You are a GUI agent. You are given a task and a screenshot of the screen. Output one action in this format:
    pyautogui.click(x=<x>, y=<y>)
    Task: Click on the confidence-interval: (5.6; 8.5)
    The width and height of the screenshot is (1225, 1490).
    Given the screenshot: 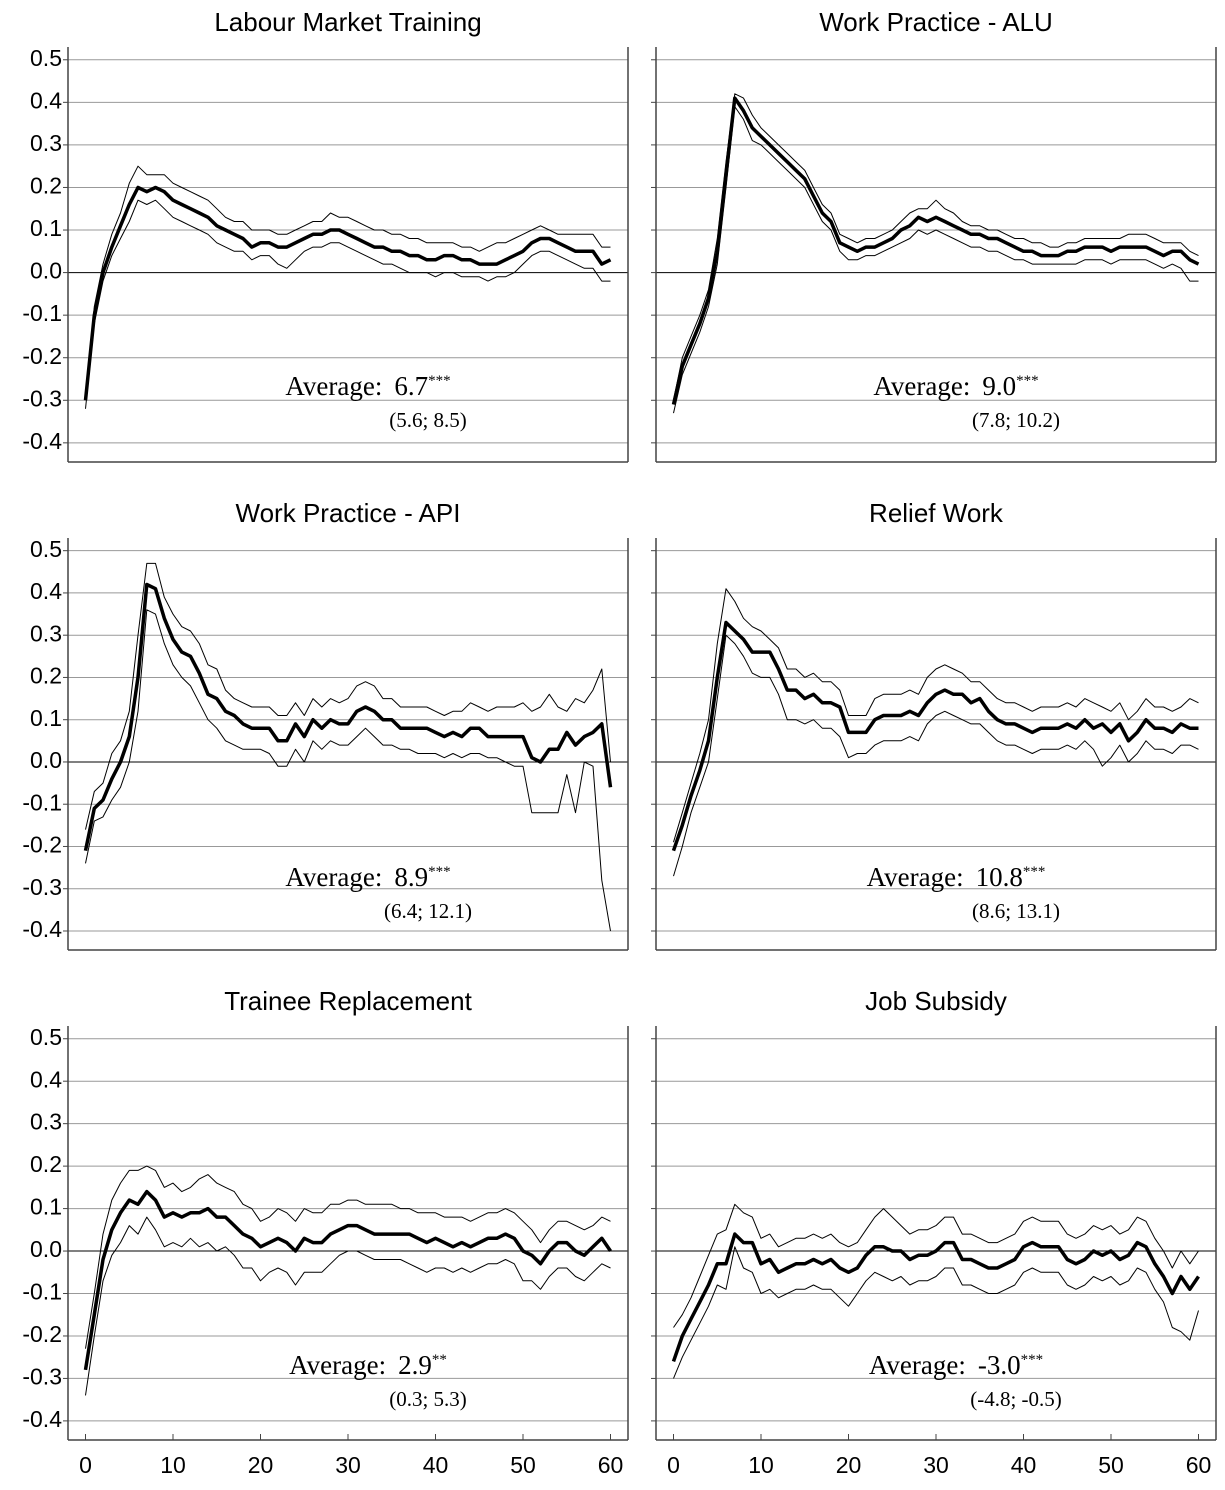 What is the action you would take?
    pyautogui.click(x=428, y=420)
    